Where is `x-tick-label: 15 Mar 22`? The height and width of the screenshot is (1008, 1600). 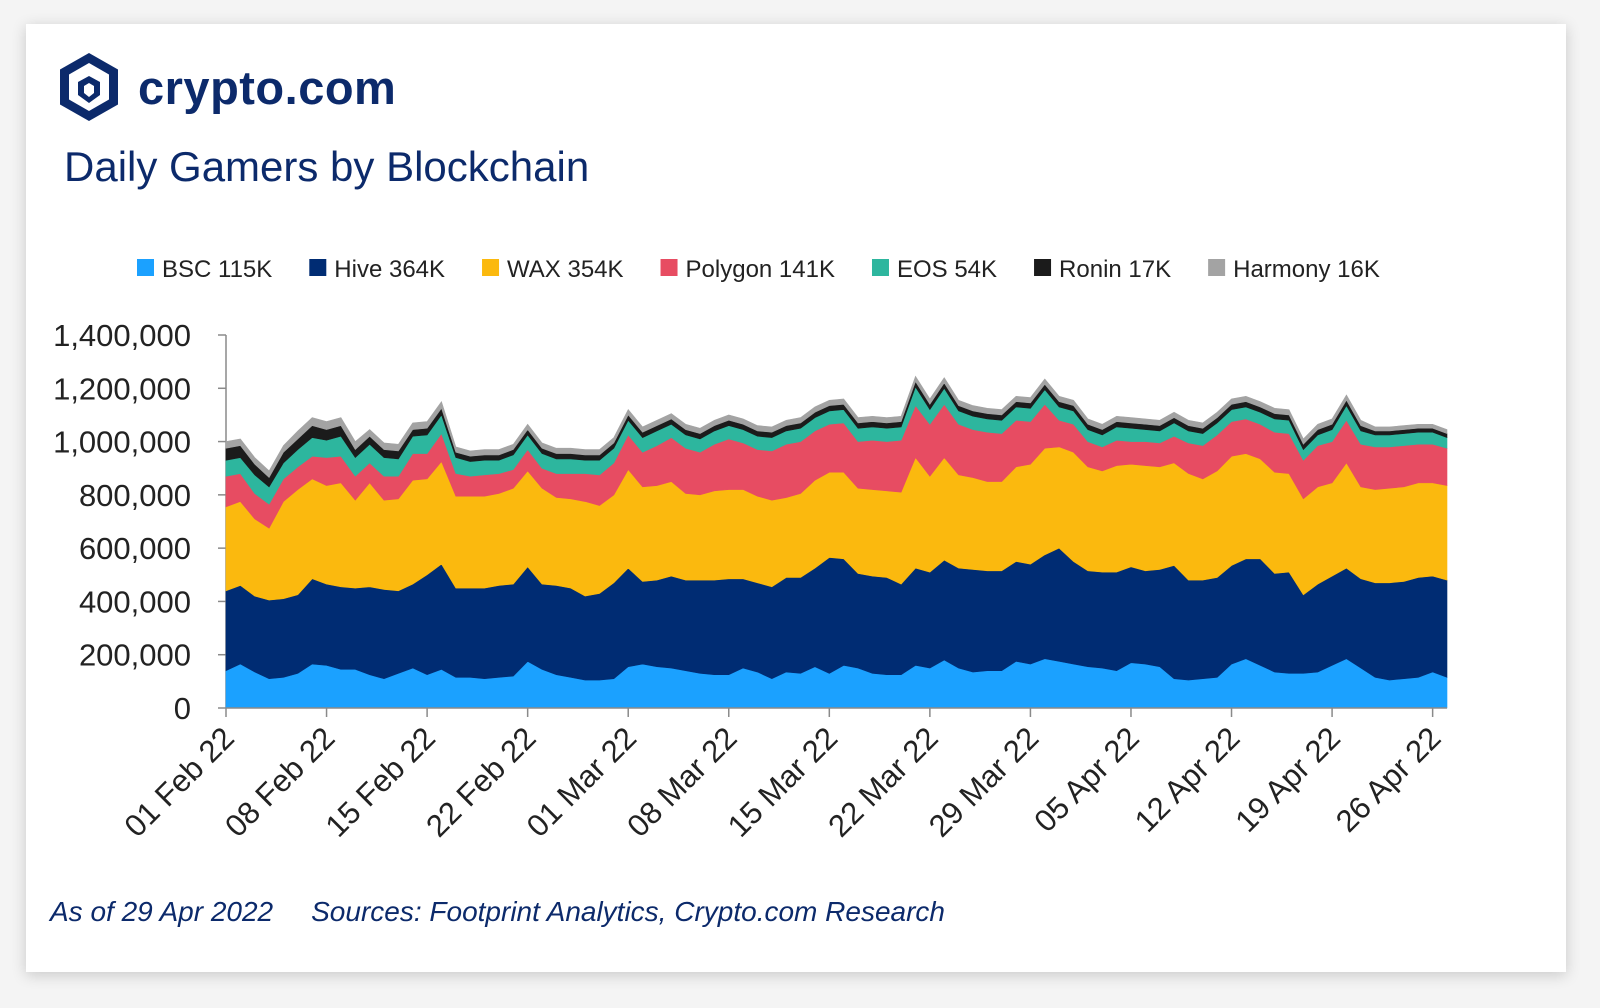 x-tick-label: 15 Mar 22 is located at coordinates (782, 781).